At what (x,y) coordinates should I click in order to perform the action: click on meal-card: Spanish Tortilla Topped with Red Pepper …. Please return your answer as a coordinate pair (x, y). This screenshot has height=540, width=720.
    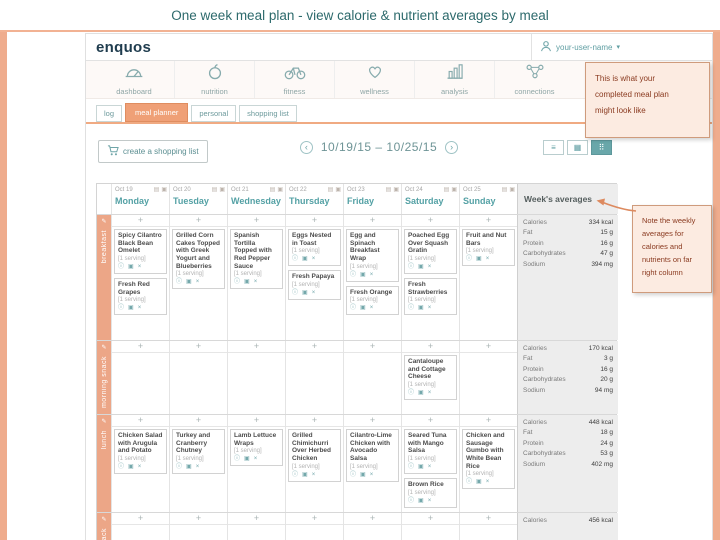
    Looking at the image, I should click on (256, 259).